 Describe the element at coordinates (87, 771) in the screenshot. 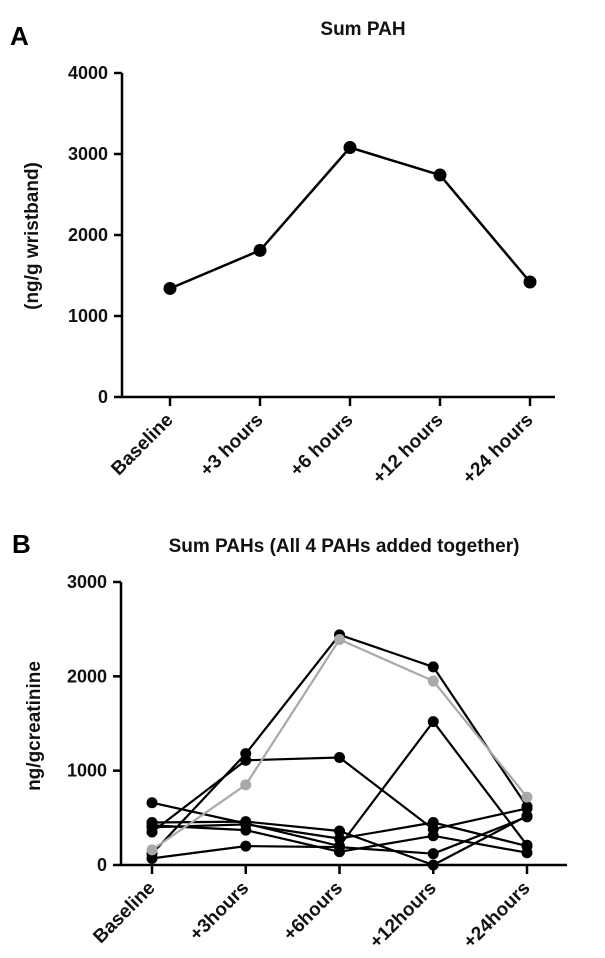

I see `chart-1-y-tick-label: 1000` at that location.